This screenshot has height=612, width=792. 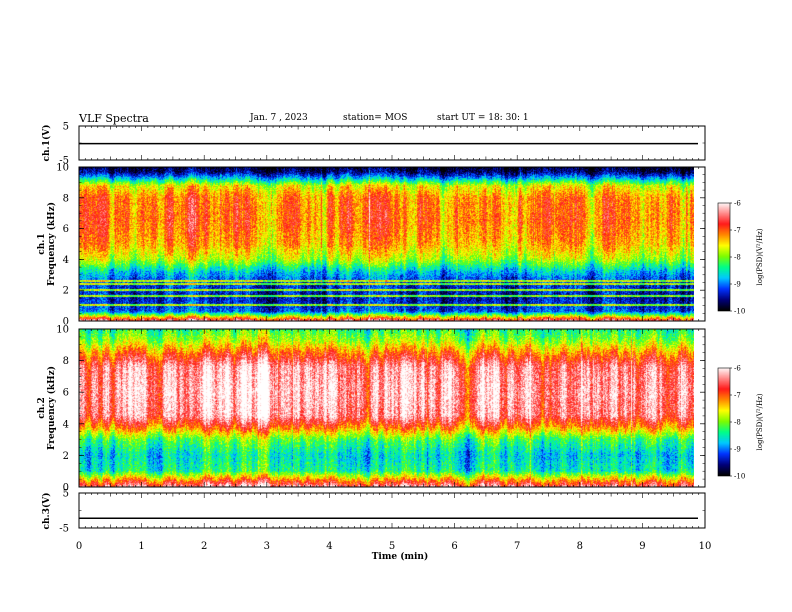 I want to click on ch1-frequency-tick-label: 2, so click(x=66, y=291).